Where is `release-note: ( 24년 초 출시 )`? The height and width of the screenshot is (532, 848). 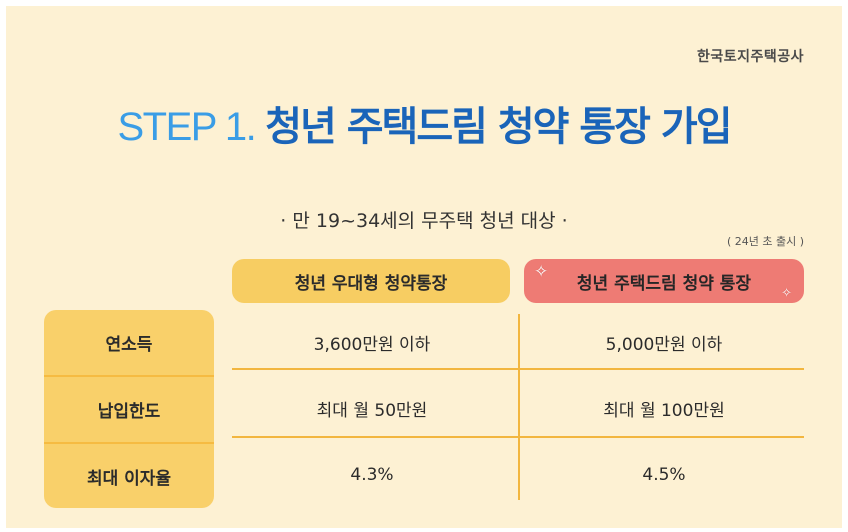
release-note: ( 24년 초 출시 ) is located at coordinates (765, 241).